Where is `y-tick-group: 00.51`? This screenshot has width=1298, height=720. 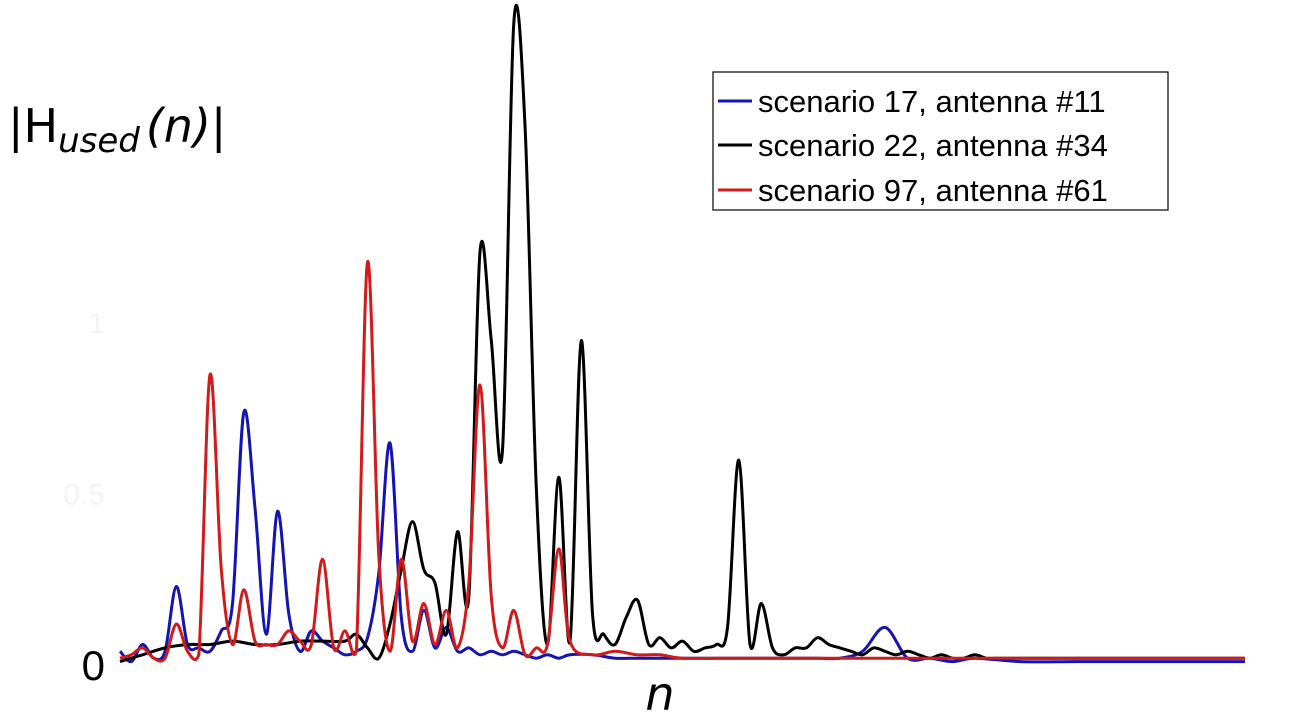
y-tick-group: 00.51 is located at coordinates (84, 498).